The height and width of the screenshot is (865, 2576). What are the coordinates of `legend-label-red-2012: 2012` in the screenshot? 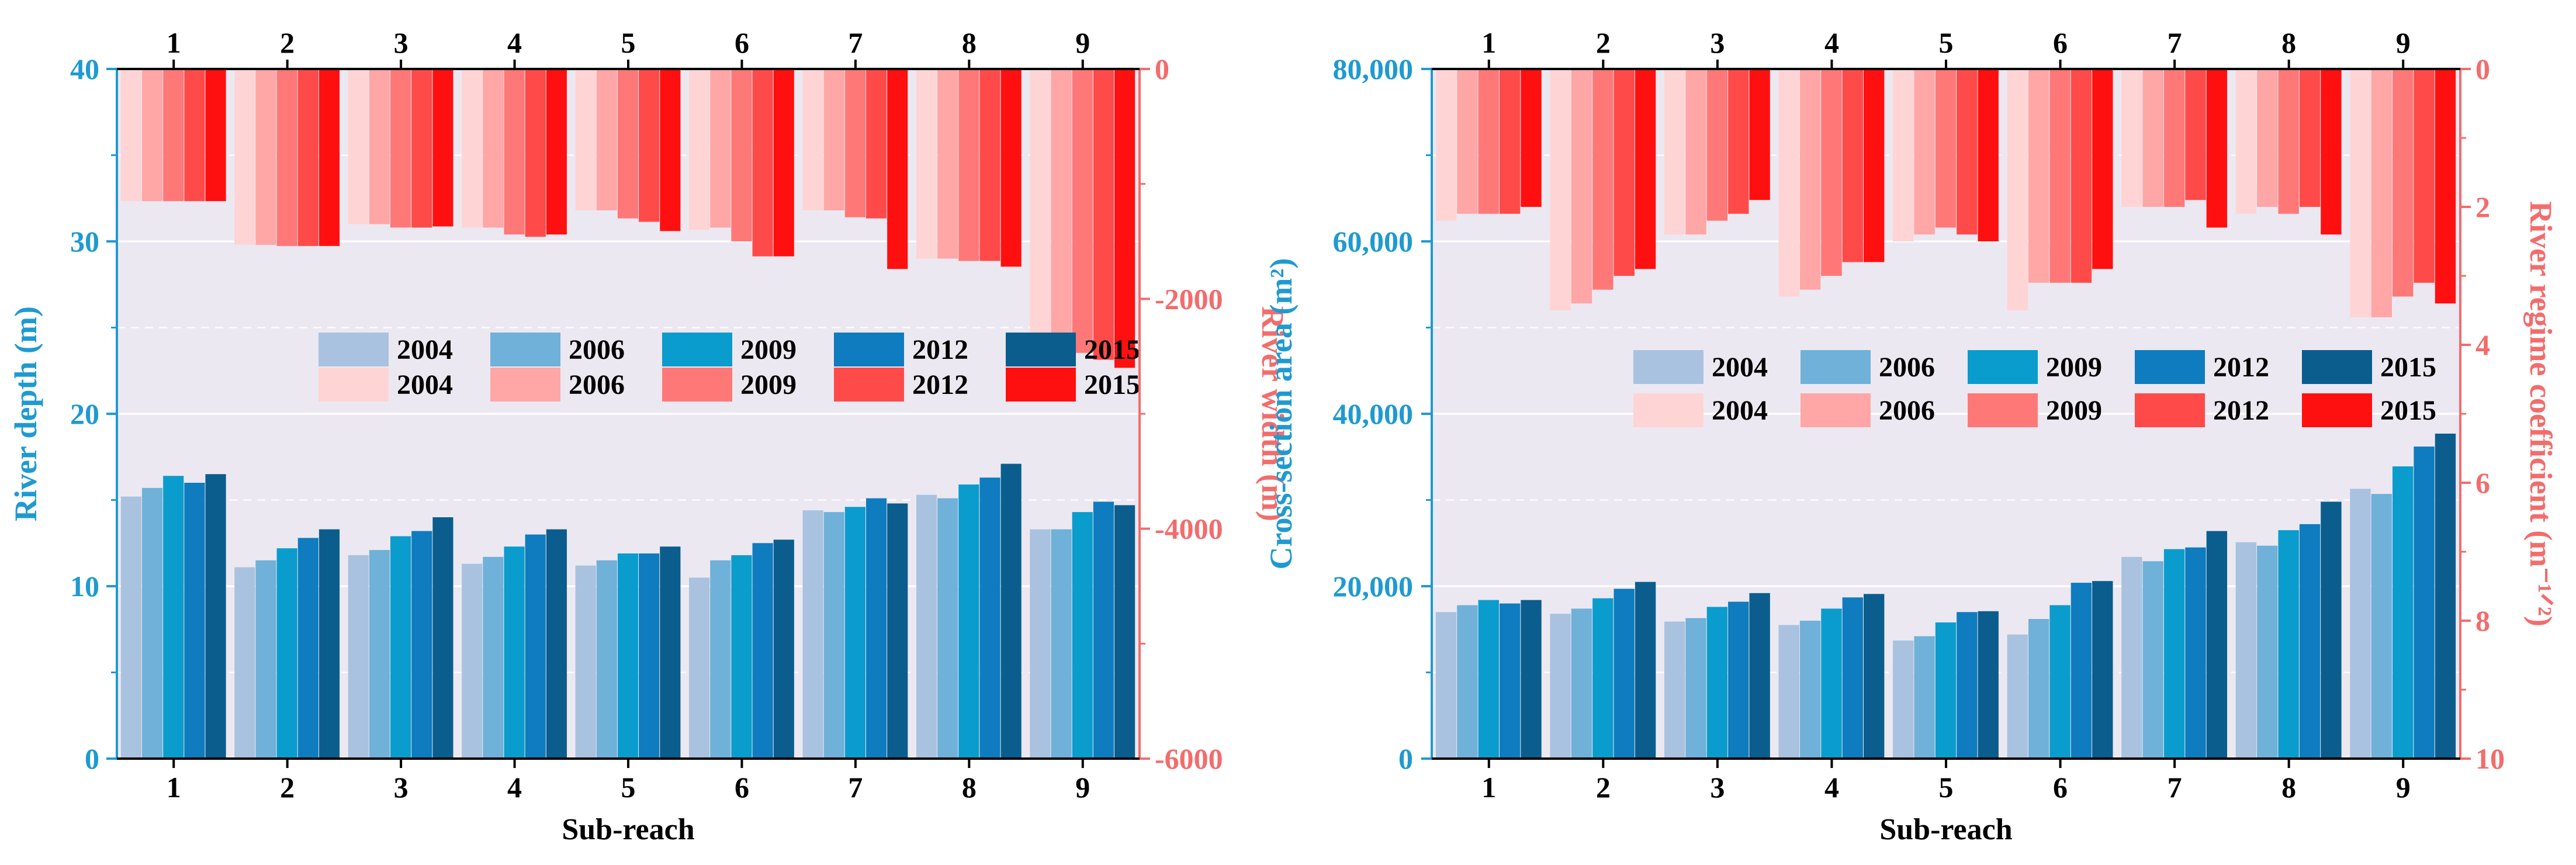 It's located at (940, 384).